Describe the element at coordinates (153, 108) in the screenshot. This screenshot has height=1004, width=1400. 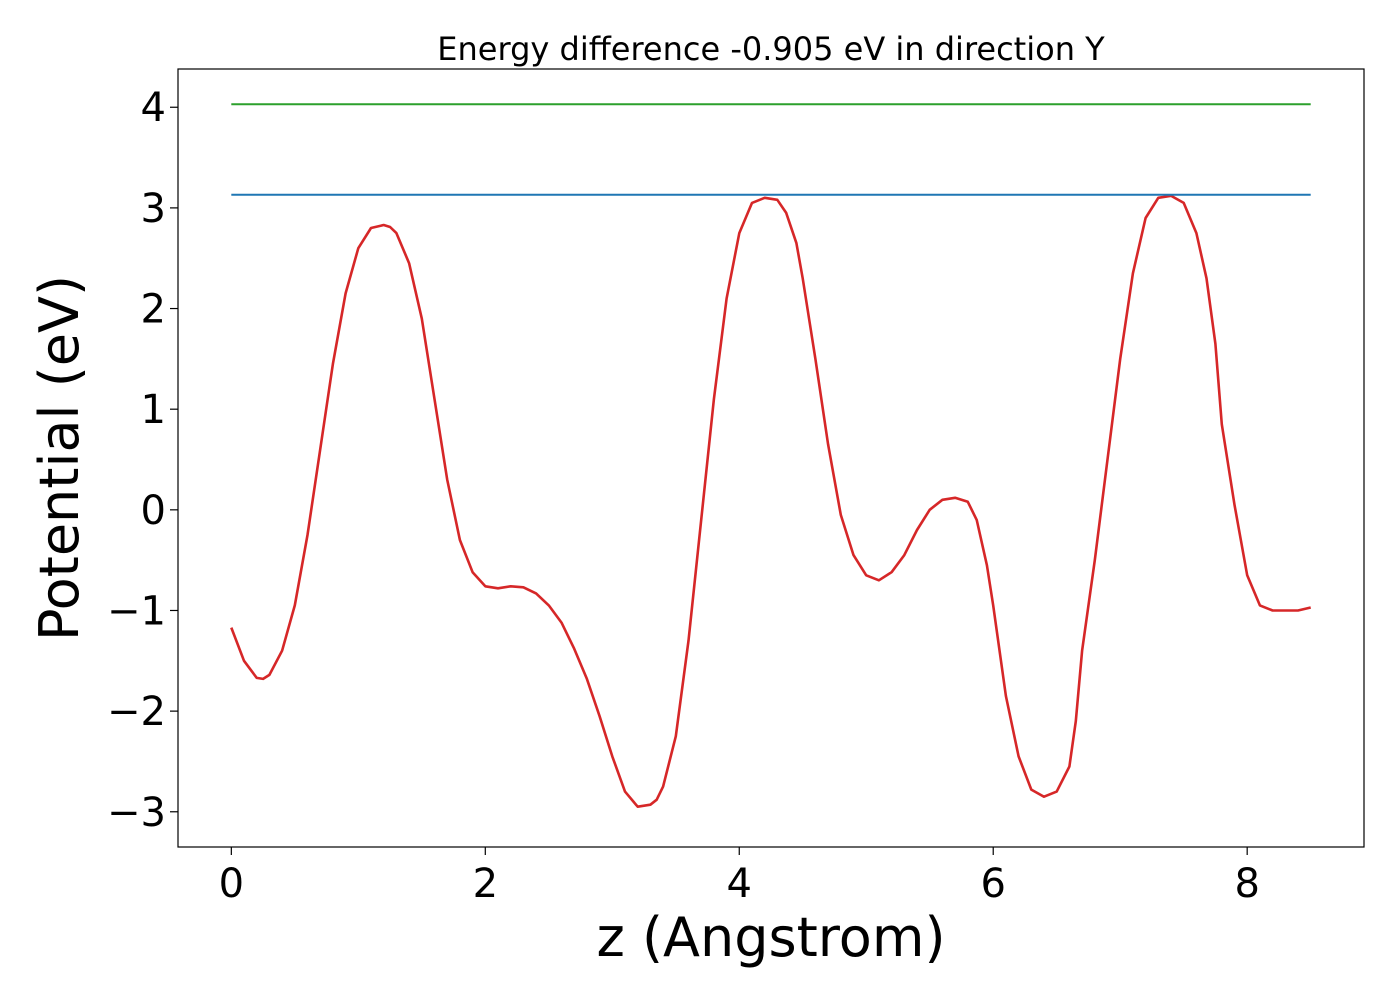
I see `y-tick-label: 4` at that location.